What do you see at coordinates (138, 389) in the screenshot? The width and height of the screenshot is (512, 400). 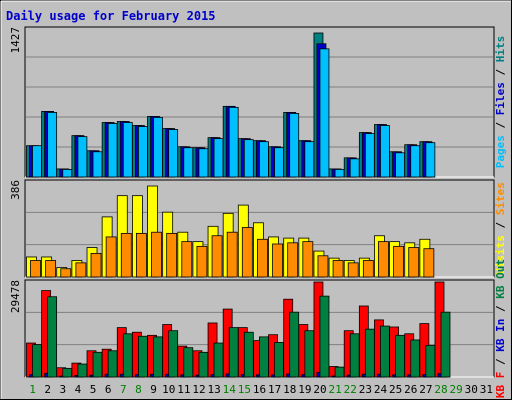 I see `x-tick-label-day-8: 8` at bounding box center [138, 389].